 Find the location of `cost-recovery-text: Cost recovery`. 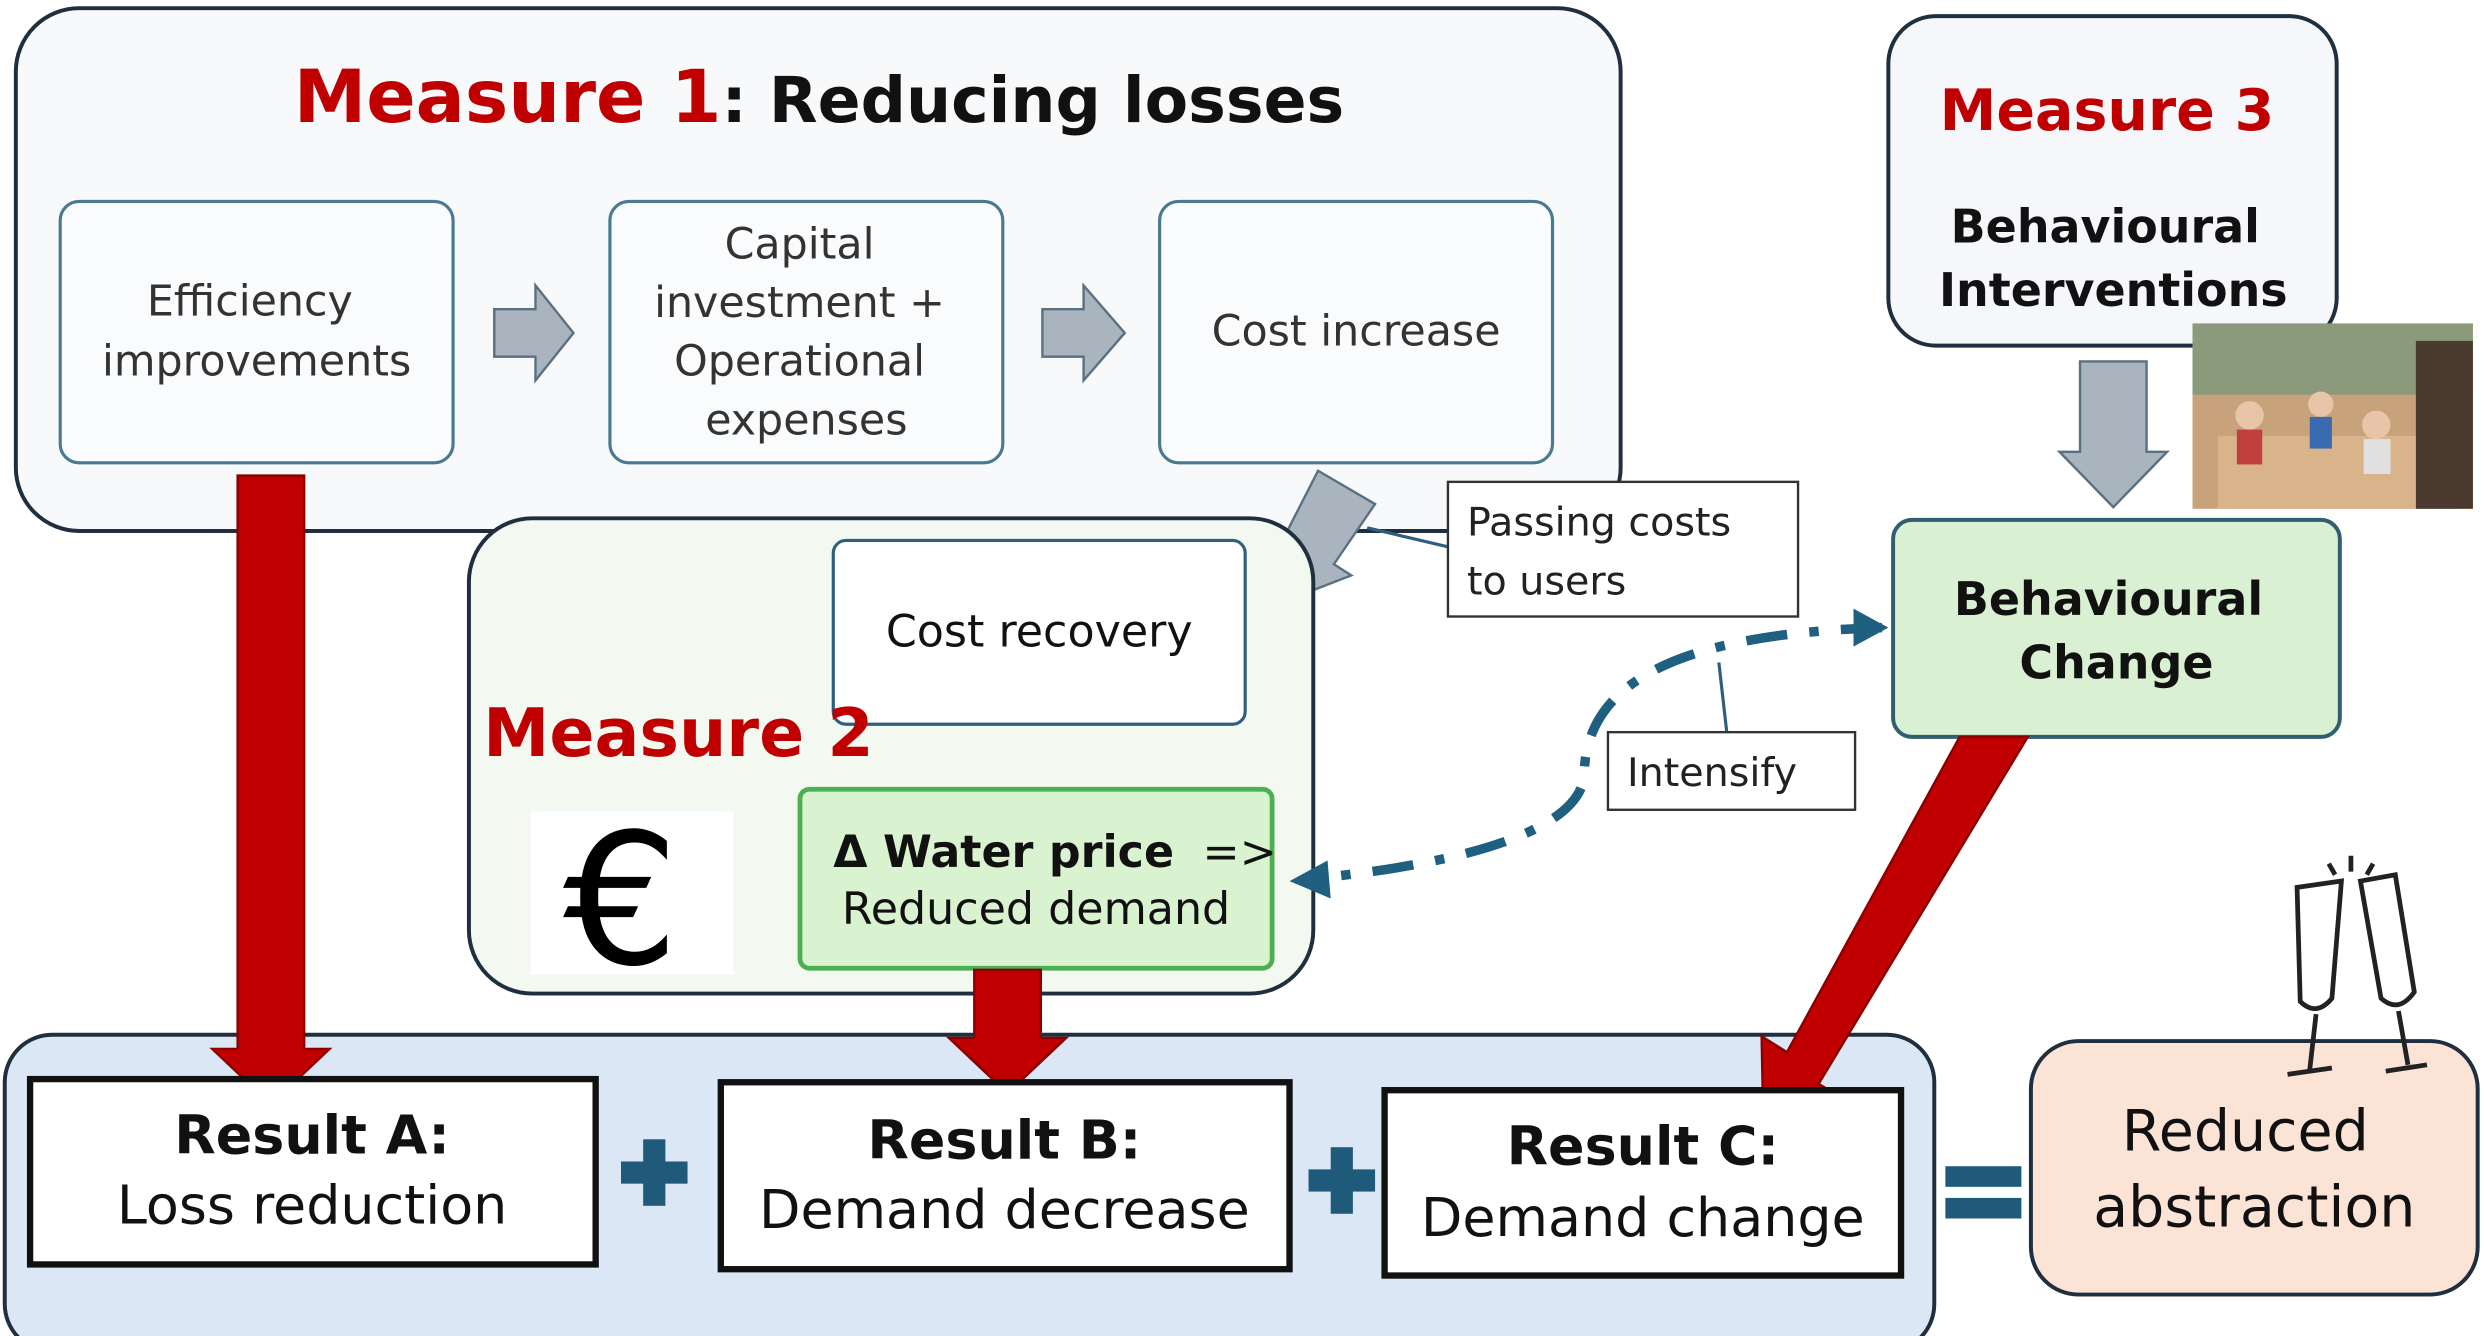

cost-recovery-text: Cost recovery is located at coordinates (1039, 632).